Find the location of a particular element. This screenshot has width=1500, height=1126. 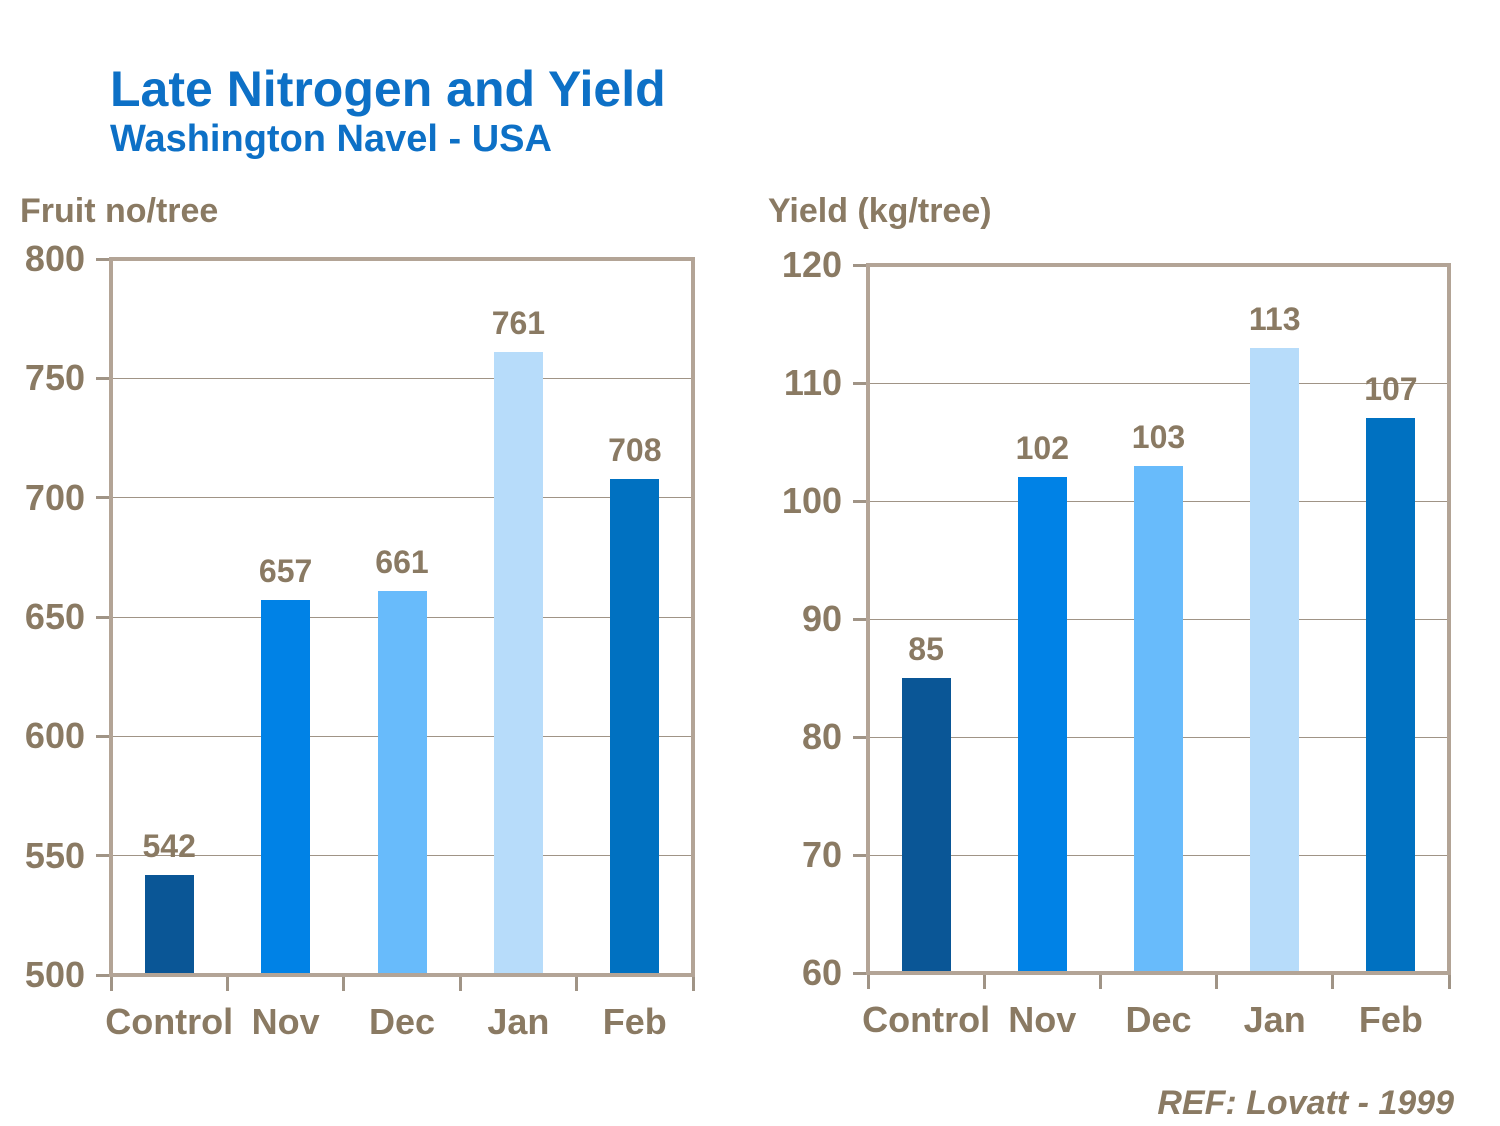

bar-value-label: 102 is located at coordinates (1042, 448).